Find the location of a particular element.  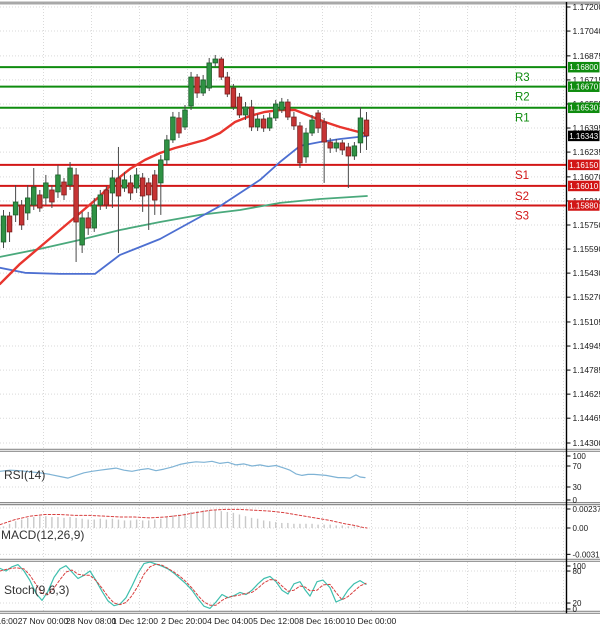

axis-badge-r2-text: 1.16670 is located at coordinates (583, 87).